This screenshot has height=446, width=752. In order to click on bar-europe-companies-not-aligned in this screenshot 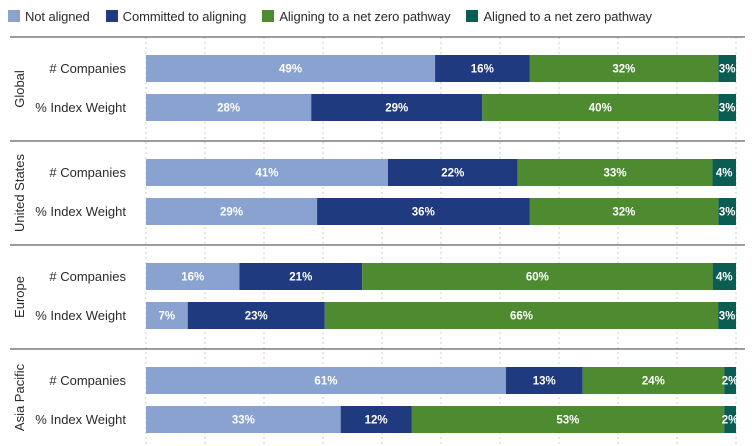, I will do `click(193, 276)`.